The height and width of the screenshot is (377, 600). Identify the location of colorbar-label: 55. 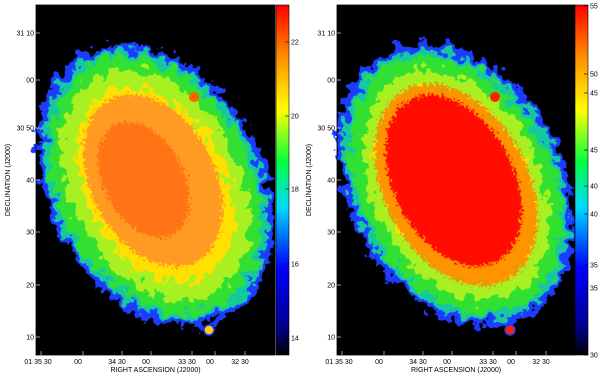
(594, 7).